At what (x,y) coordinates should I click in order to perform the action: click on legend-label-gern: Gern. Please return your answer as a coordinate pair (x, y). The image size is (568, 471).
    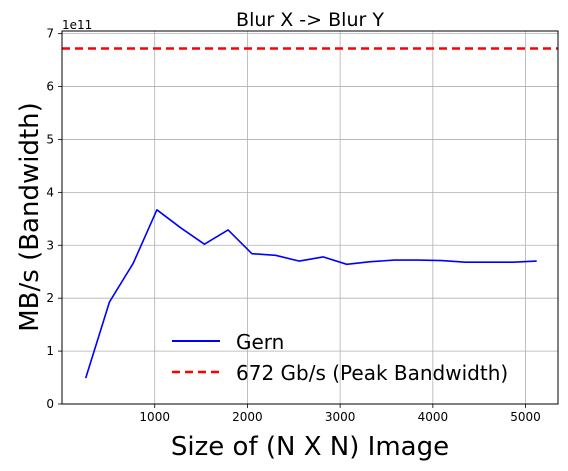
    Looking at the image, I should click on (260, 342).